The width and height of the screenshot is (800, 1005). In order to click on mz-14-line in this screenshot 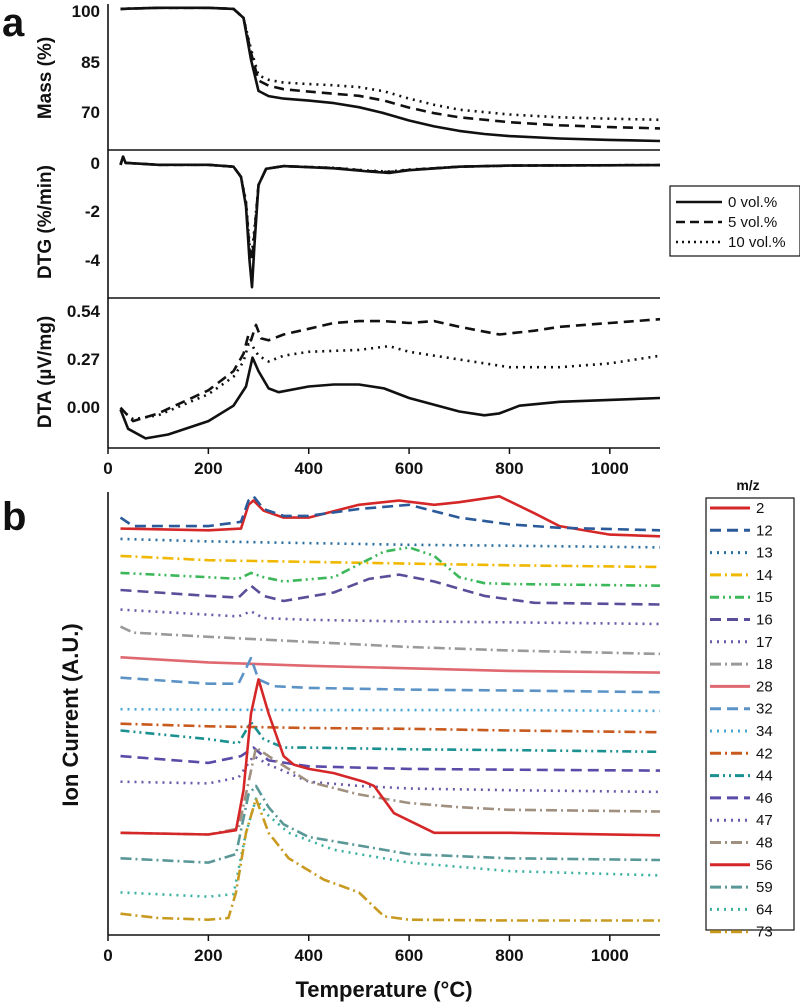, I will do `click(390, 561)`.